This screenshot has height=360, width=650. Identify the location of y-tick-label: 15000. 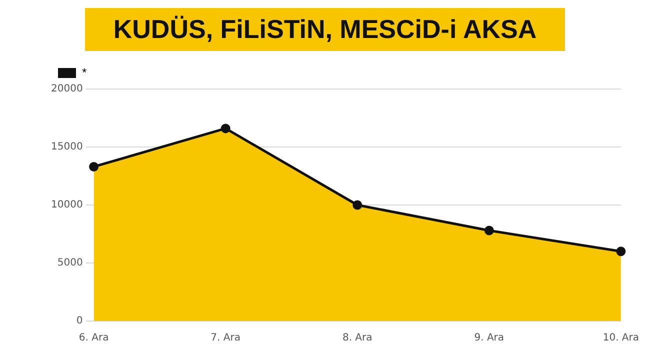
(67, 147).